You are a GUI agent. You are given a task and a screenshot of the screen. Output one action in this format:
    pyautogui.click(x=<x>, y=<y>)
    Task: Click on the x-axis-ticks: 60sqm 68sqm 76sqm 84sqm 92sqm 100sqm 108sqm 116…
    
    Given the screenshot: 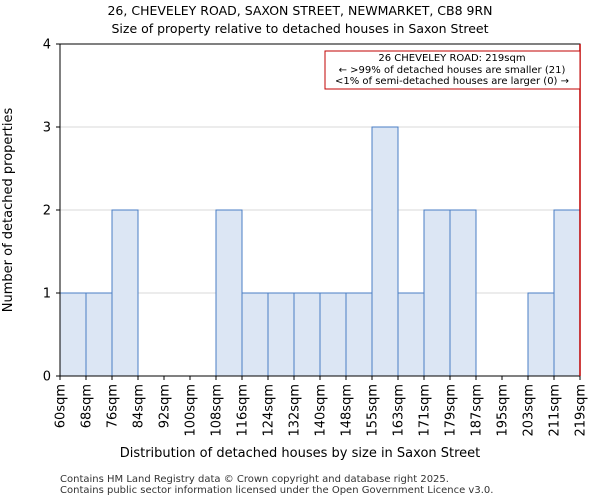 What is the action you would take?
    pyautogui.click(x=321, y=406)
    